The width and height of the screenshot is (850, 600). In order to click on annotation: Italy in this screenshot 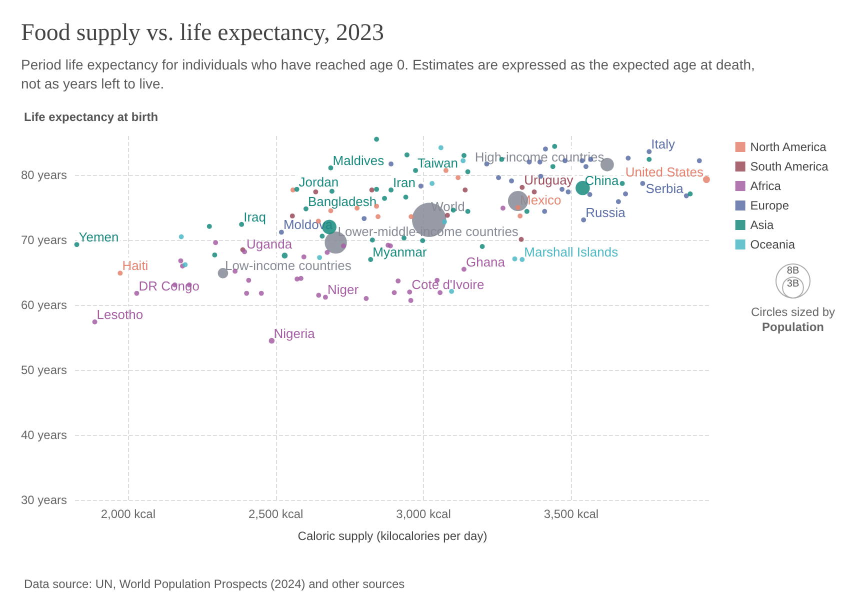, I will do `click(663, 144)`.